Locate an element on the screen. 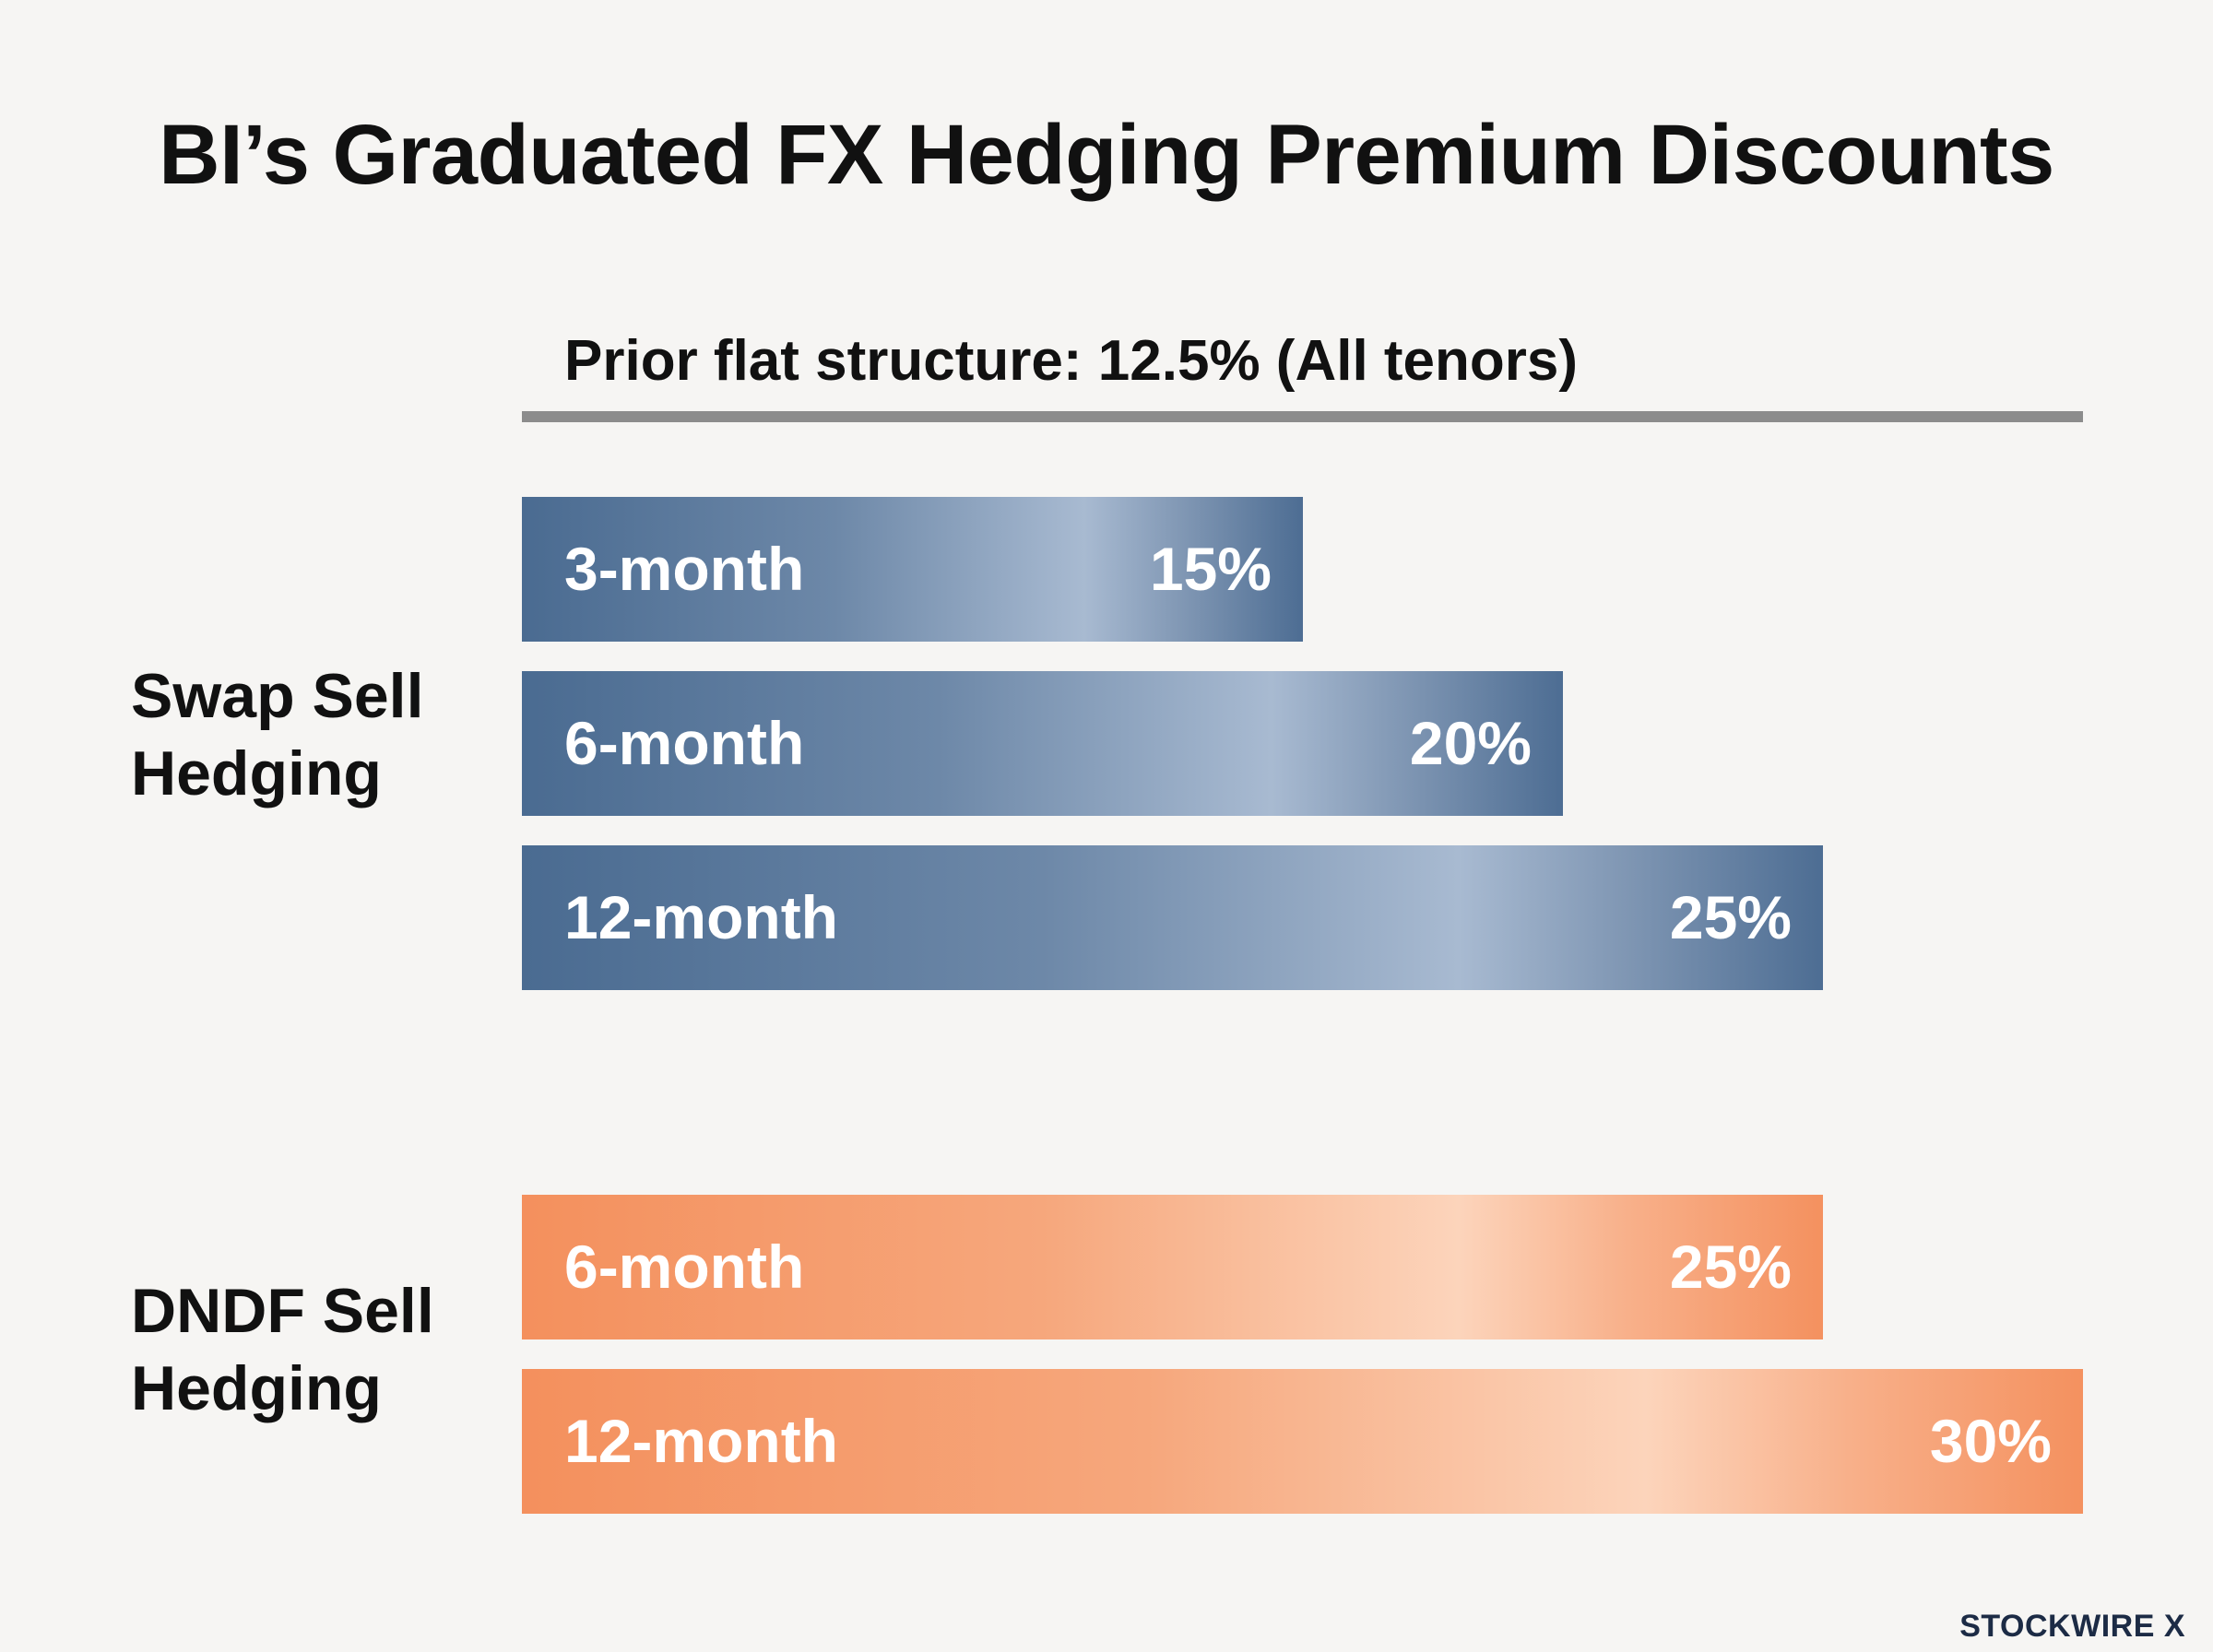 This screenshot has height=1652, width=2213. bar-swap-3-month: 3-month 15% is located at coordinates (912, 569).